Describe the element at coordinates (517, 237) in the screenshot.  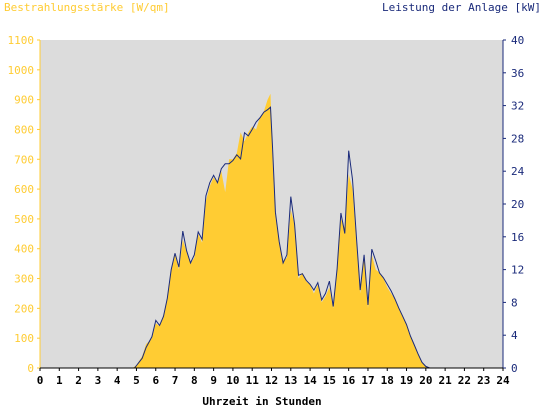
I see `right-tick-label: 16` at that location.